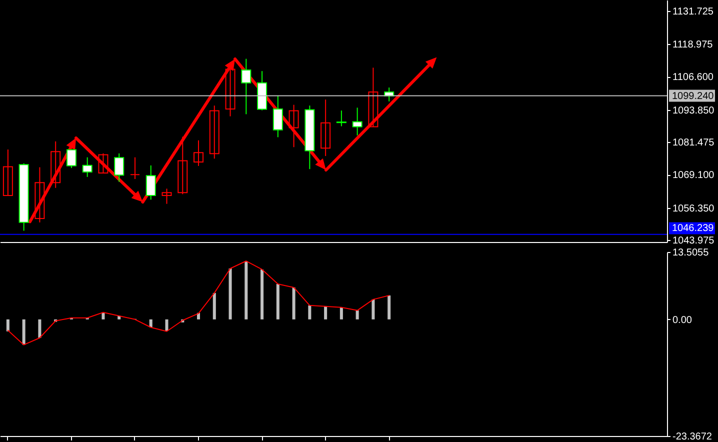  I want to click on ref-line-label: 1046.239, so click(693, 228).